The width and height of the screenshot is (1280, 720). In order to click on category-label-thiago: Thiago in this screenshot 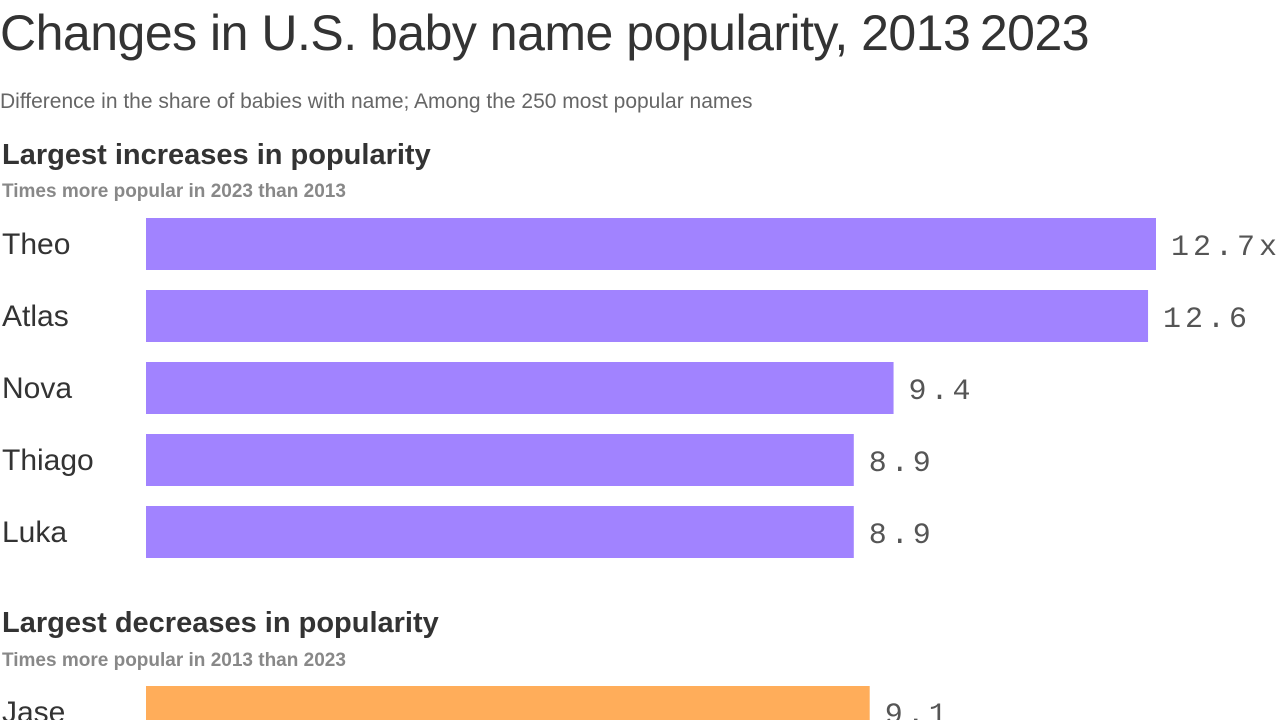, I will do `click(48, 460)`.